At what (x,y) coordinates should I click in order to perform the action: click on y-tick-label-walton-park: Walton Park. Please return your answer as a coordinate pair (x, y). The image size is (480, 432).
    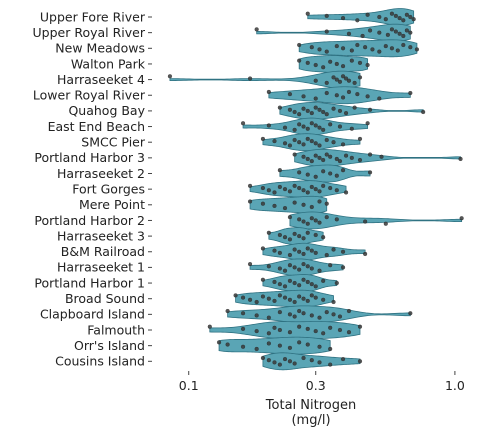
    Looking at the image, I should click on (108, 63).